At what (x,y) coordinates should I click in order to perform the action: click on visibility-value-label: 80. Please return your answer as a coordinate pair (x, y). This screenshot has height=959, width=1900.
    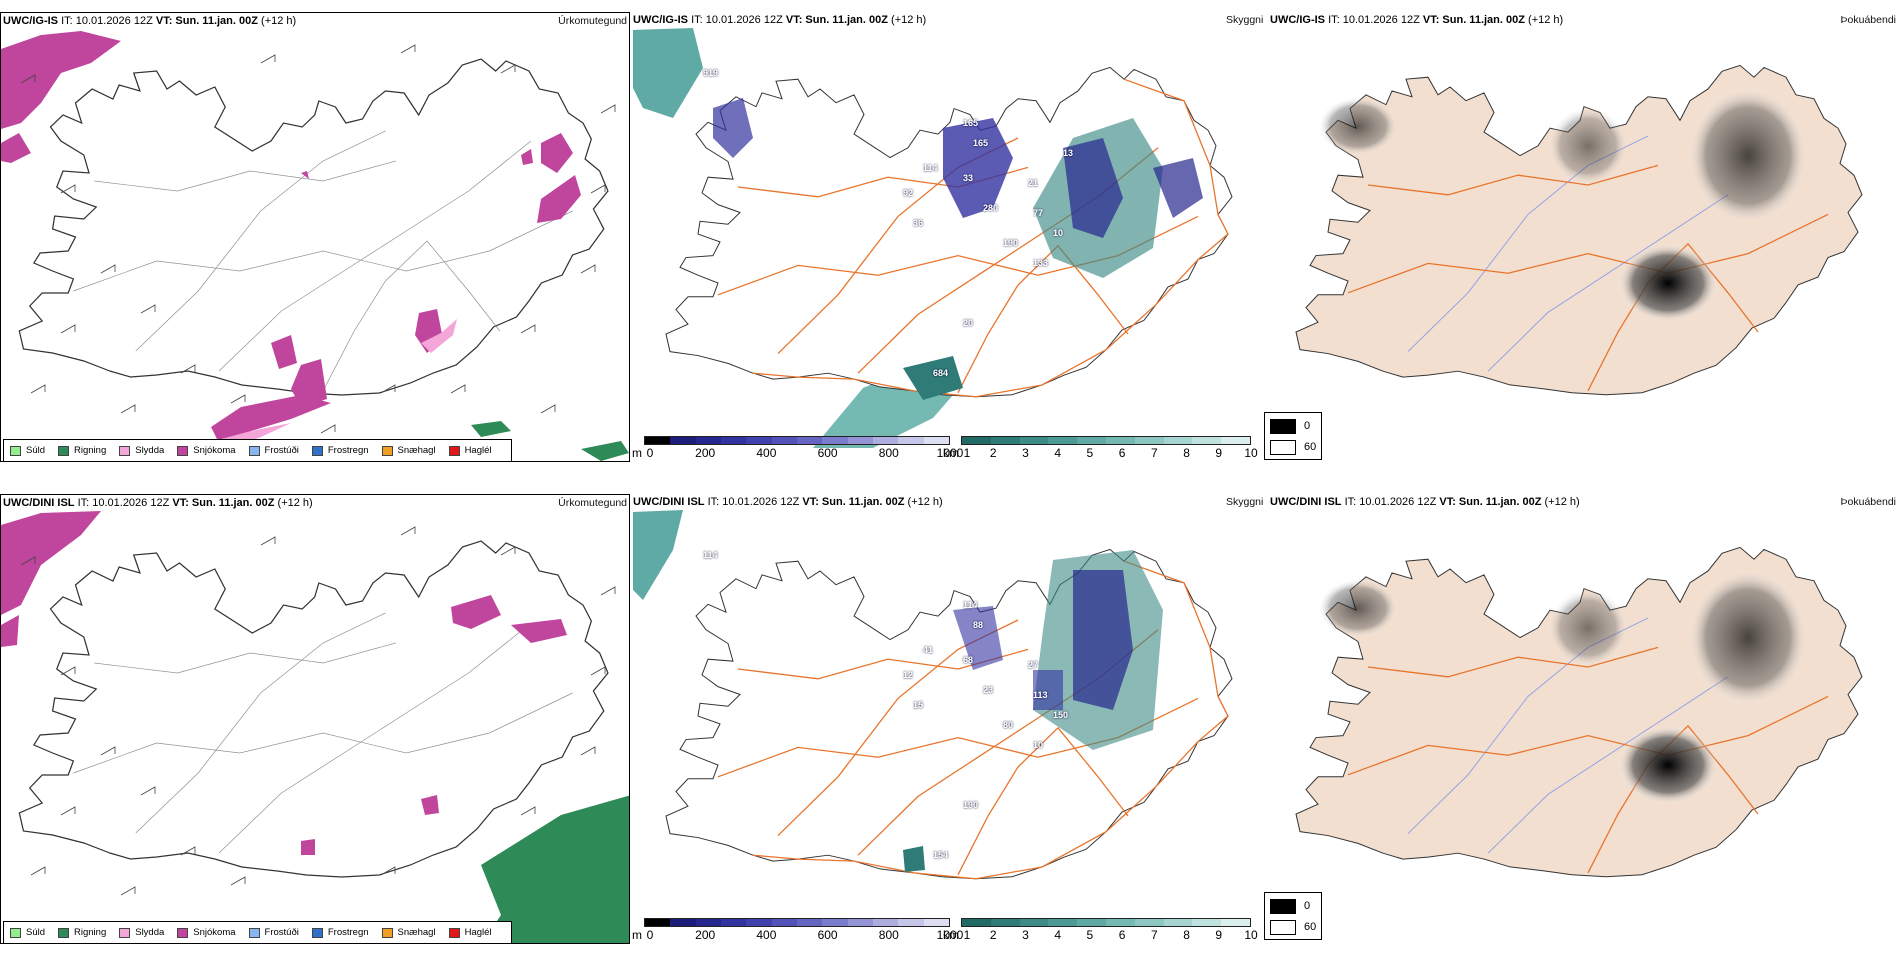
    Looking at the image, I should click on (1008, 725).